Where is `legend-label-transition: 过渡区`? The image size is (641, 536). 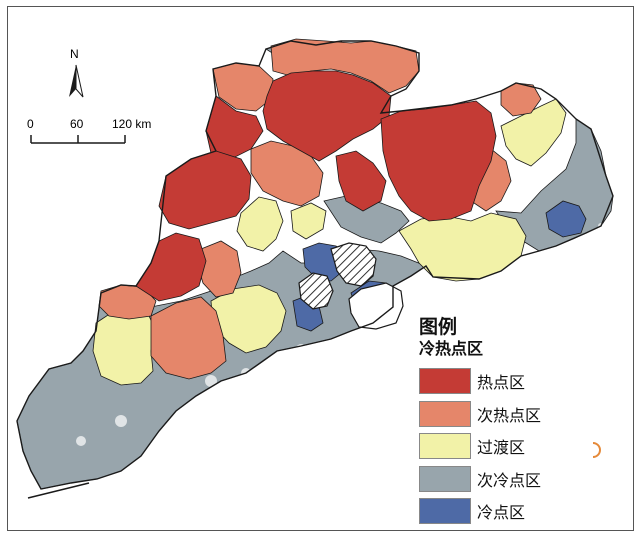
legend-label-transition: 过渡区 is located at coordinates (501, 447).